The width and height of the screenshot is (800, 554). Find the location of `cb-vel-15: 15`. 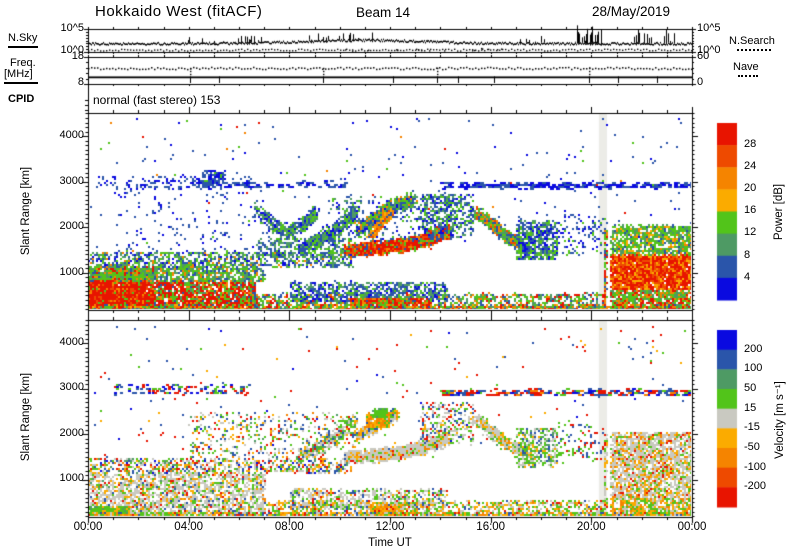

cb-vel-15: 15 is located at coordinates (750, 408).